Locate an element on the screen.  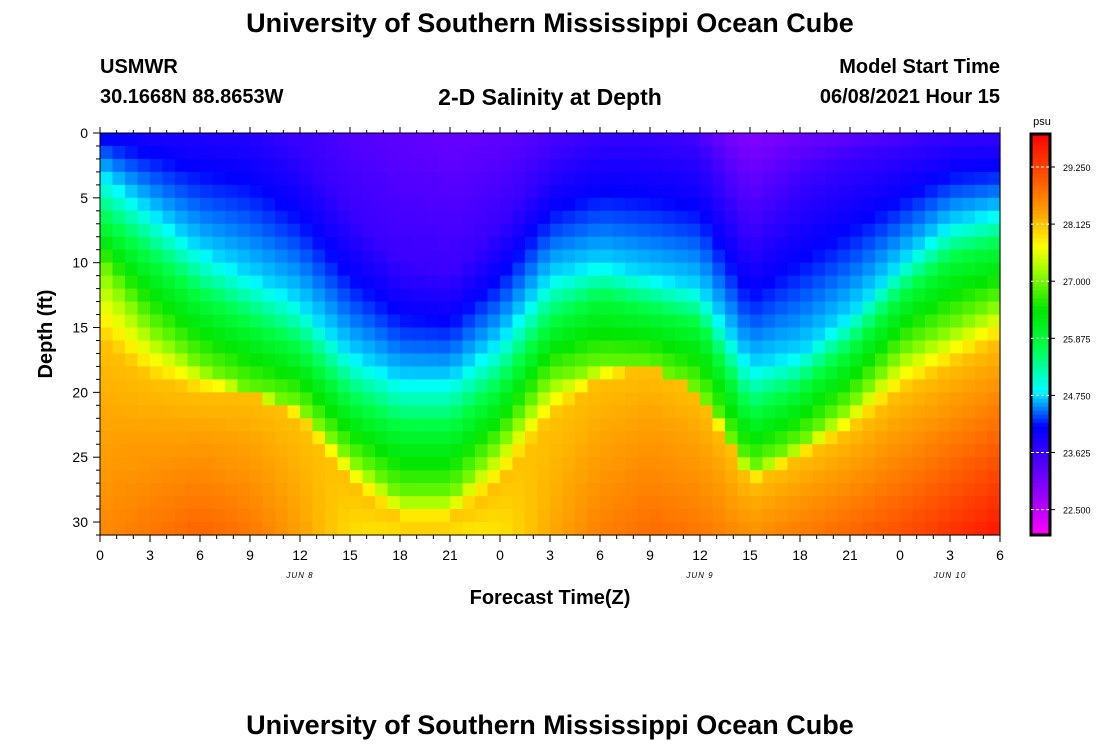
x-axis-label: Forecast Time(Z) is located at coordinates (550, 598).